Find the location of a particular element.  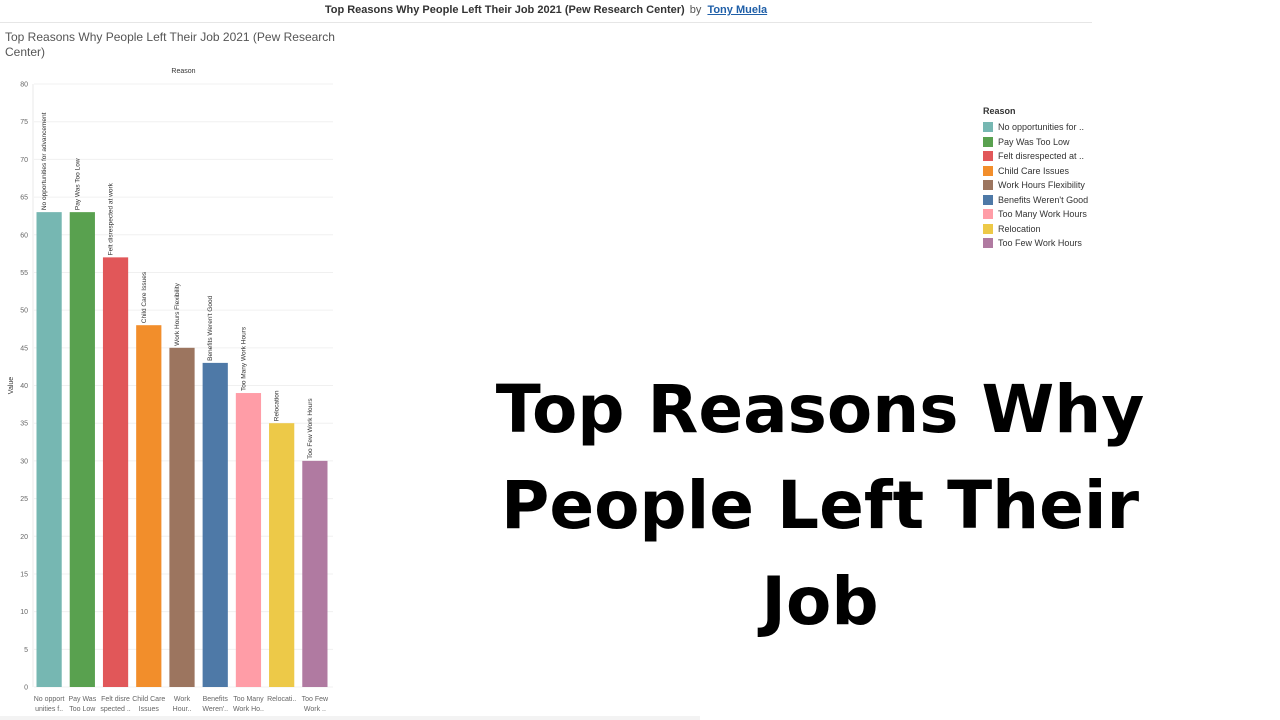

x-tick-label: Issues is located at coordinates (149, 709).